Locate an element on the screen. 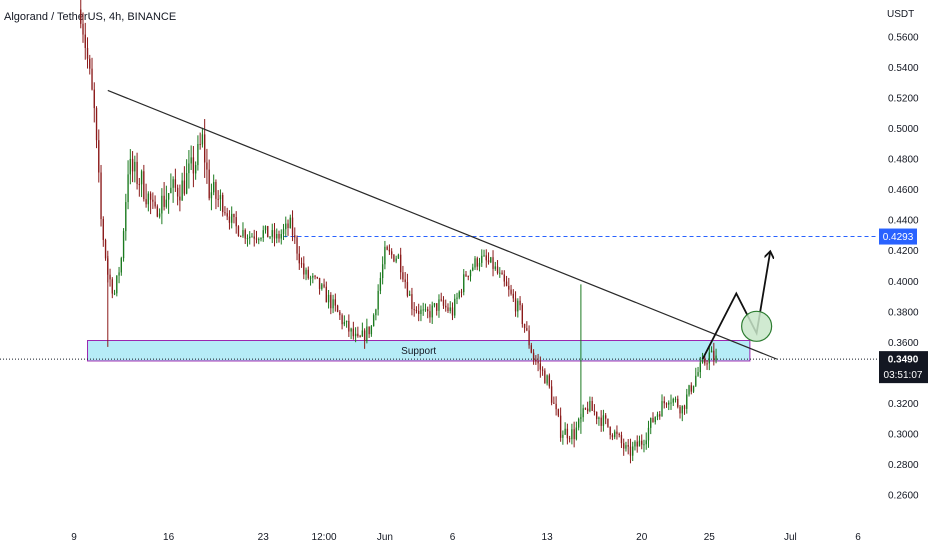  y-tick-label: 0.3800 is located at coordinates (903, 312).